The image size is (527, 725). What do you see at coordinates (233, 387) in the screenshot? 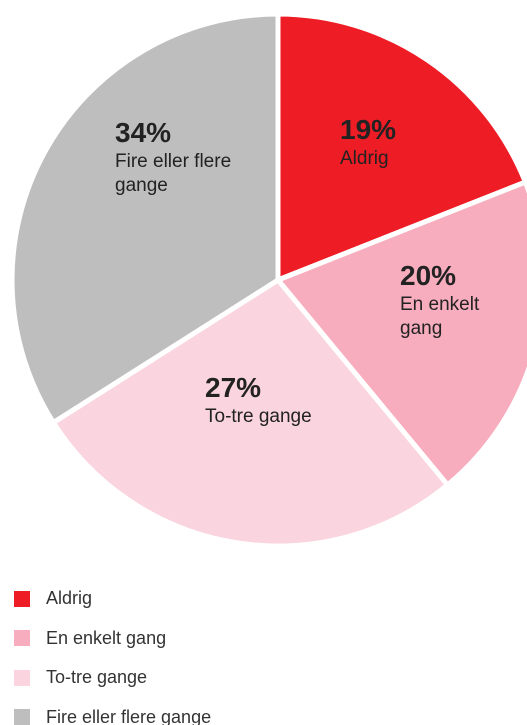
I see `slice-percent: 27%` at bounding box center [233, 387].